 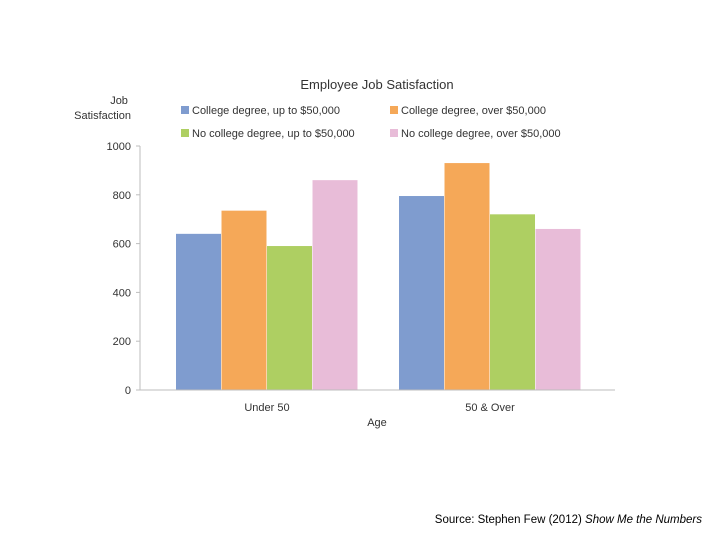 What do you see at coordinates (102, 108) in the screenshot?
I see `y-axis-label: Job Satisfaction` at bounding box center [102, 108].